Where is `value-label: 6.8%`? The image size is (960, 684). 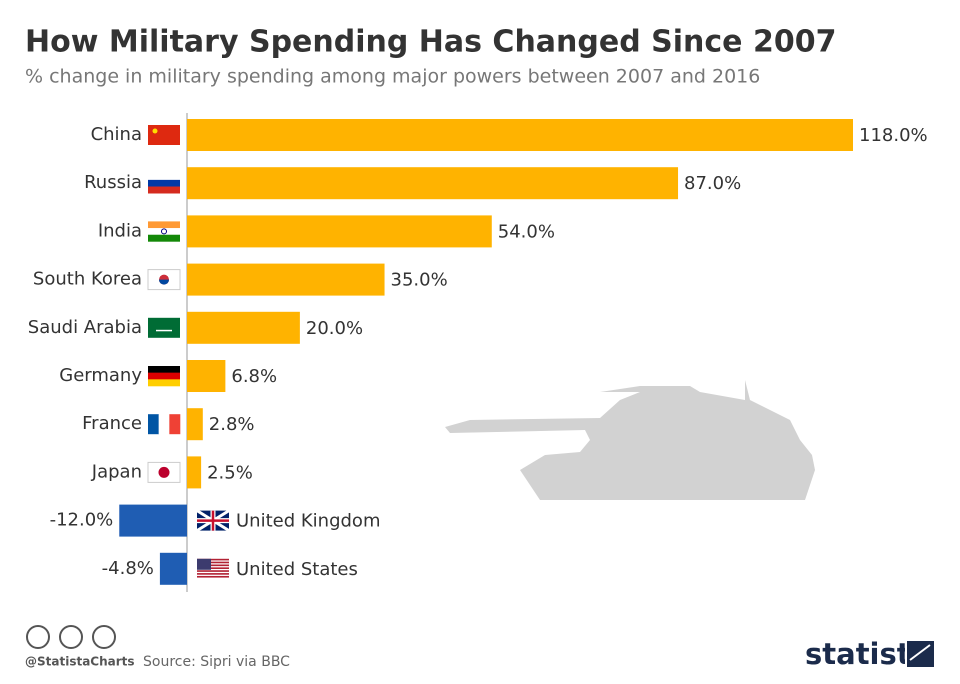
value-label: 6.8% is located at coordinates (254, 376).